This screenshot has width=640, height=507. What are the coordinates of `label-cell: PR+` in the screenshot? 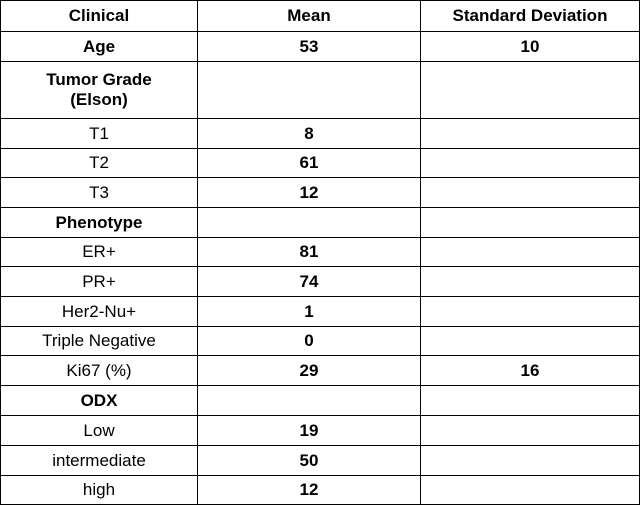 It's located at (99, 281).